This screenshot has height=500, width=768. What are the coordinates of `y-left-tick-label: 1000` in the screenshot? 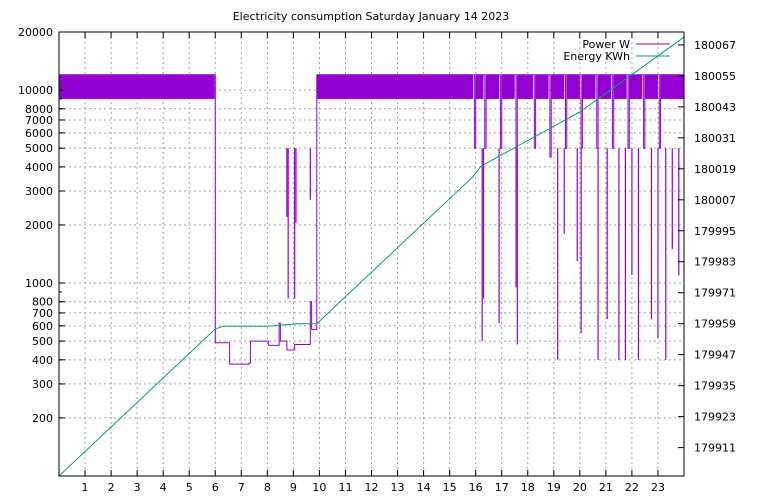 It's located at (39, 283).